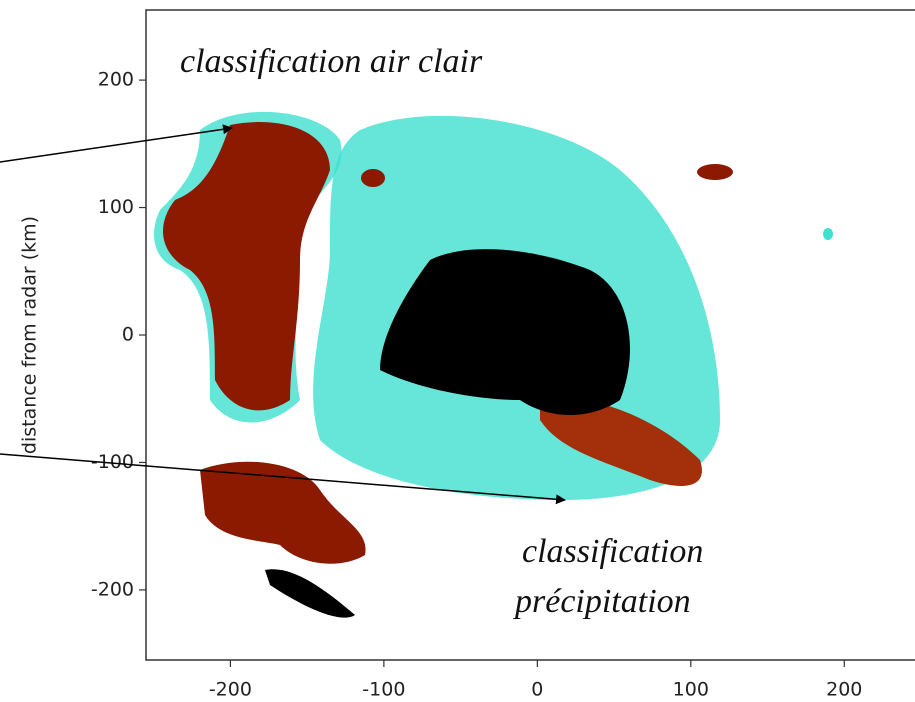 Image resolution: width=915 pixels, height=702 pixels. Describe the element at coordinates (30, 335) in the screenshot. I see `y-axis-label: distance from radar (km)` at that location.